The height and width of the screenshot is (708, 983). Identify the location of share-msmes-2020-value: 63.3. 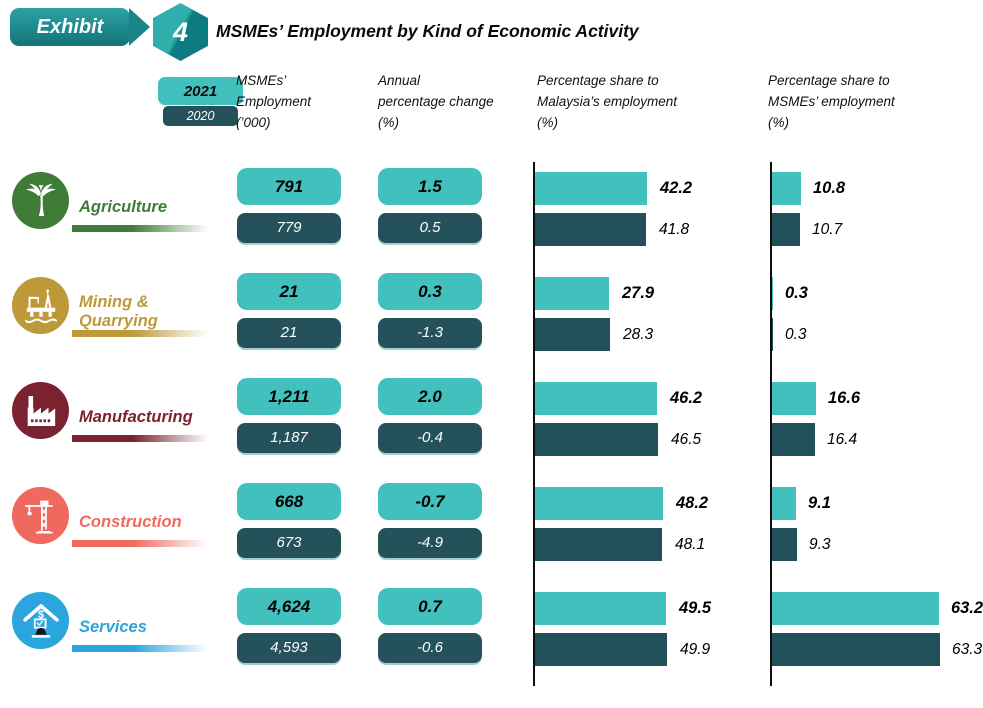
(967, 649).